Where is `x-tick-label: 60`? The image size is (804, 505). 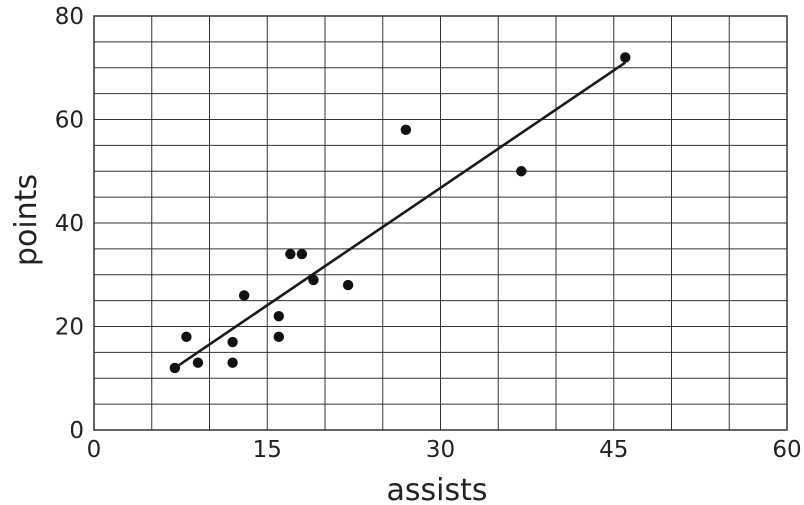 x-tick-label: 60 is located at coordinates (786, 450).